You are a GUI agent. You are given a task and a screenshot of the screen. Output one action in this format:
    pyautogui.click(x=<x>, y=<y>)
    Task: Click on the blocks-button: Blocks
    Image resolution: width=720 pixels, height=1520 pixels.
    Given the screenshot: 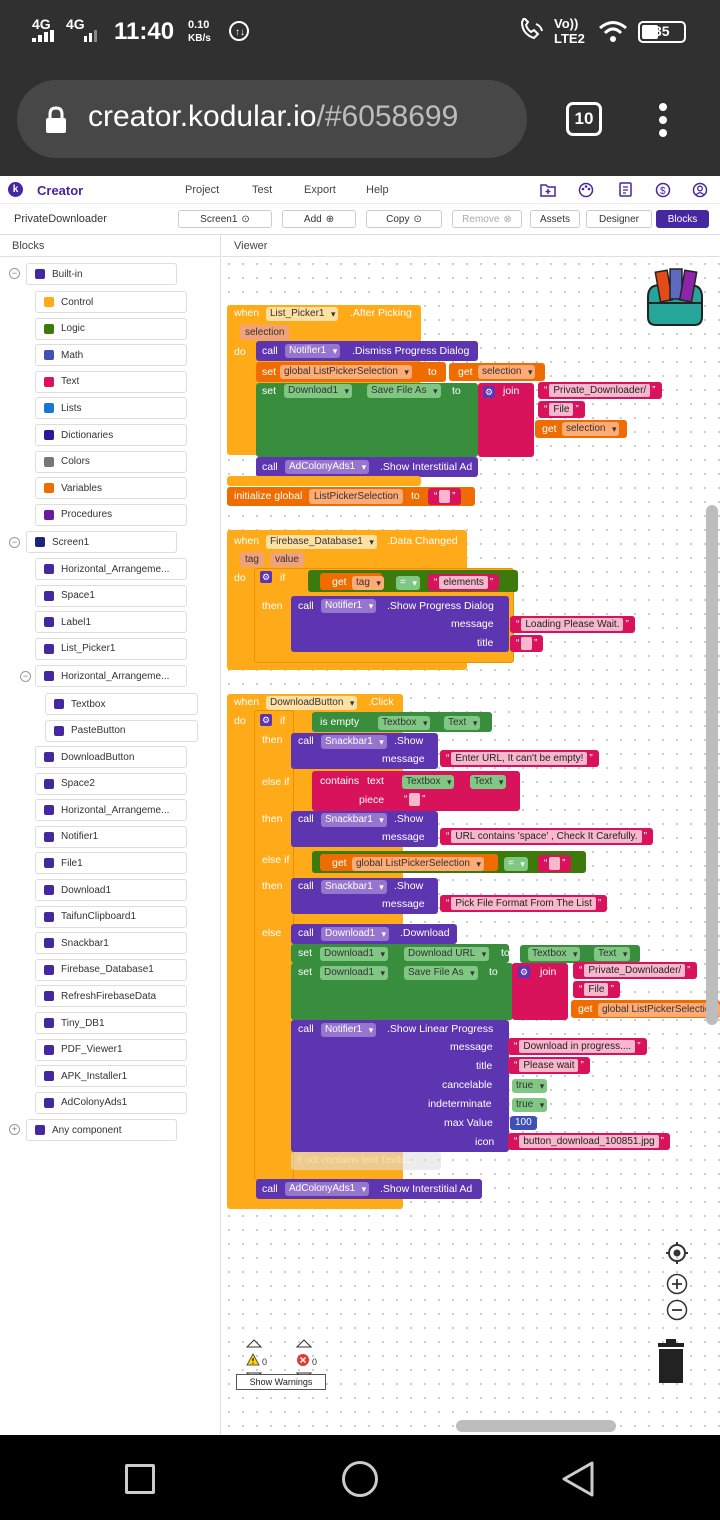 What is the action you would take?
    pyautogui.click(x=682, y=219)
    